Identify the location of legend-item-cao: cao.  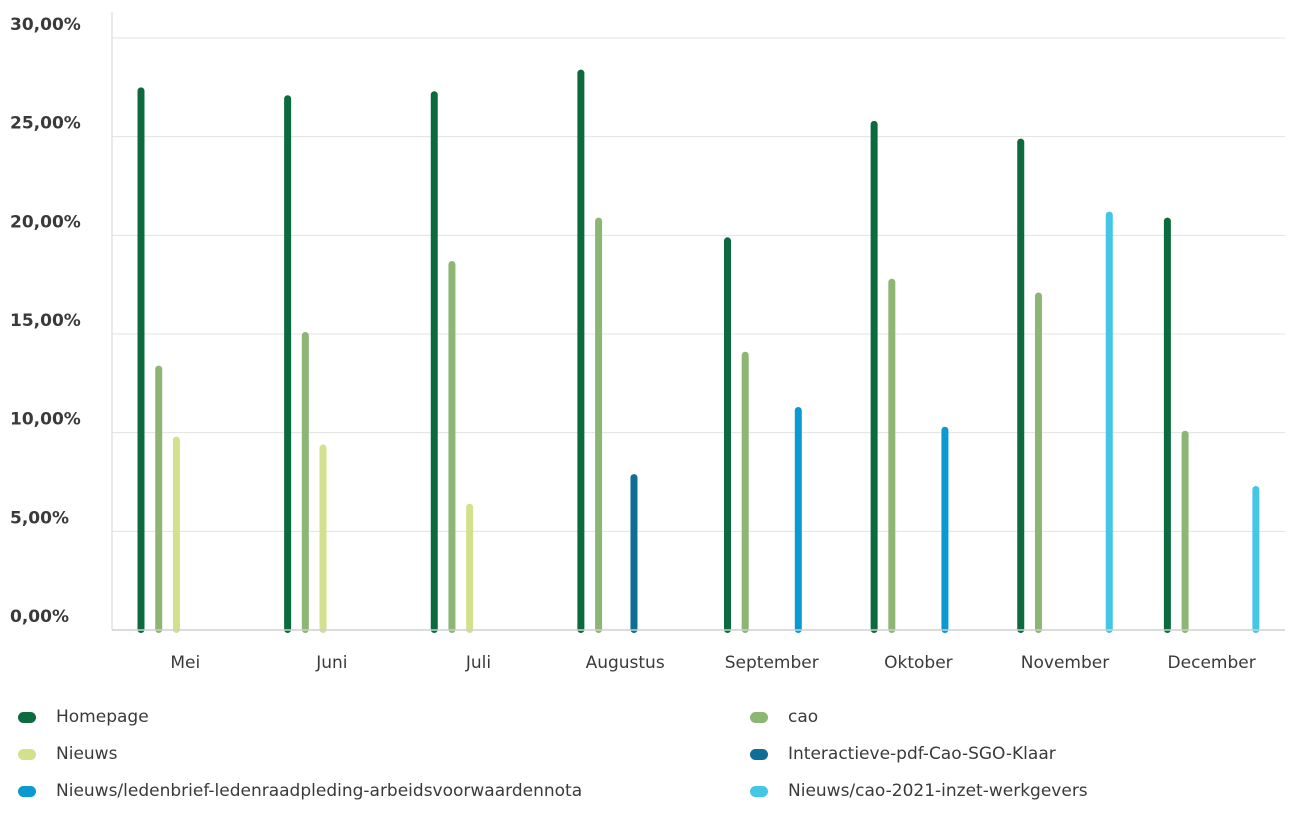
(784, 717).